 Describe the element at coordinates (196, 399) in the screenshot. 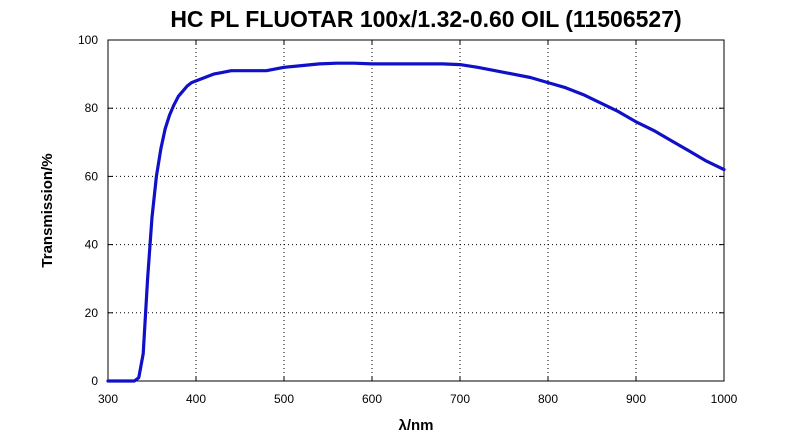

I see `x-tick-label: 400` at that location.